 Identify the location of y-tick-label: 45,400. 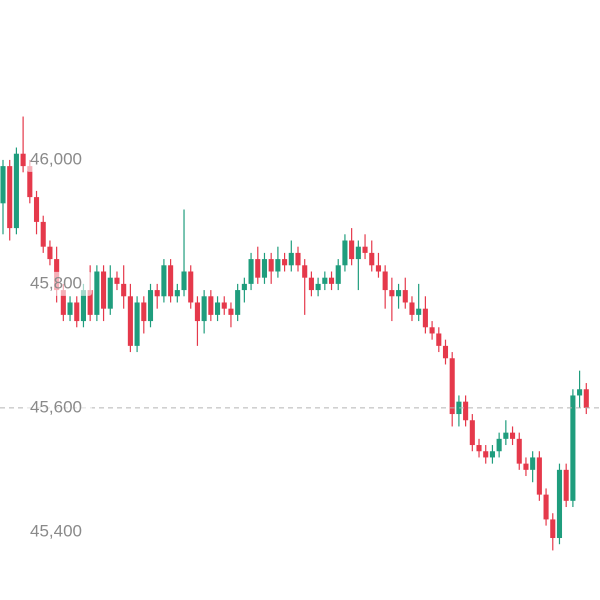
(56, 530).